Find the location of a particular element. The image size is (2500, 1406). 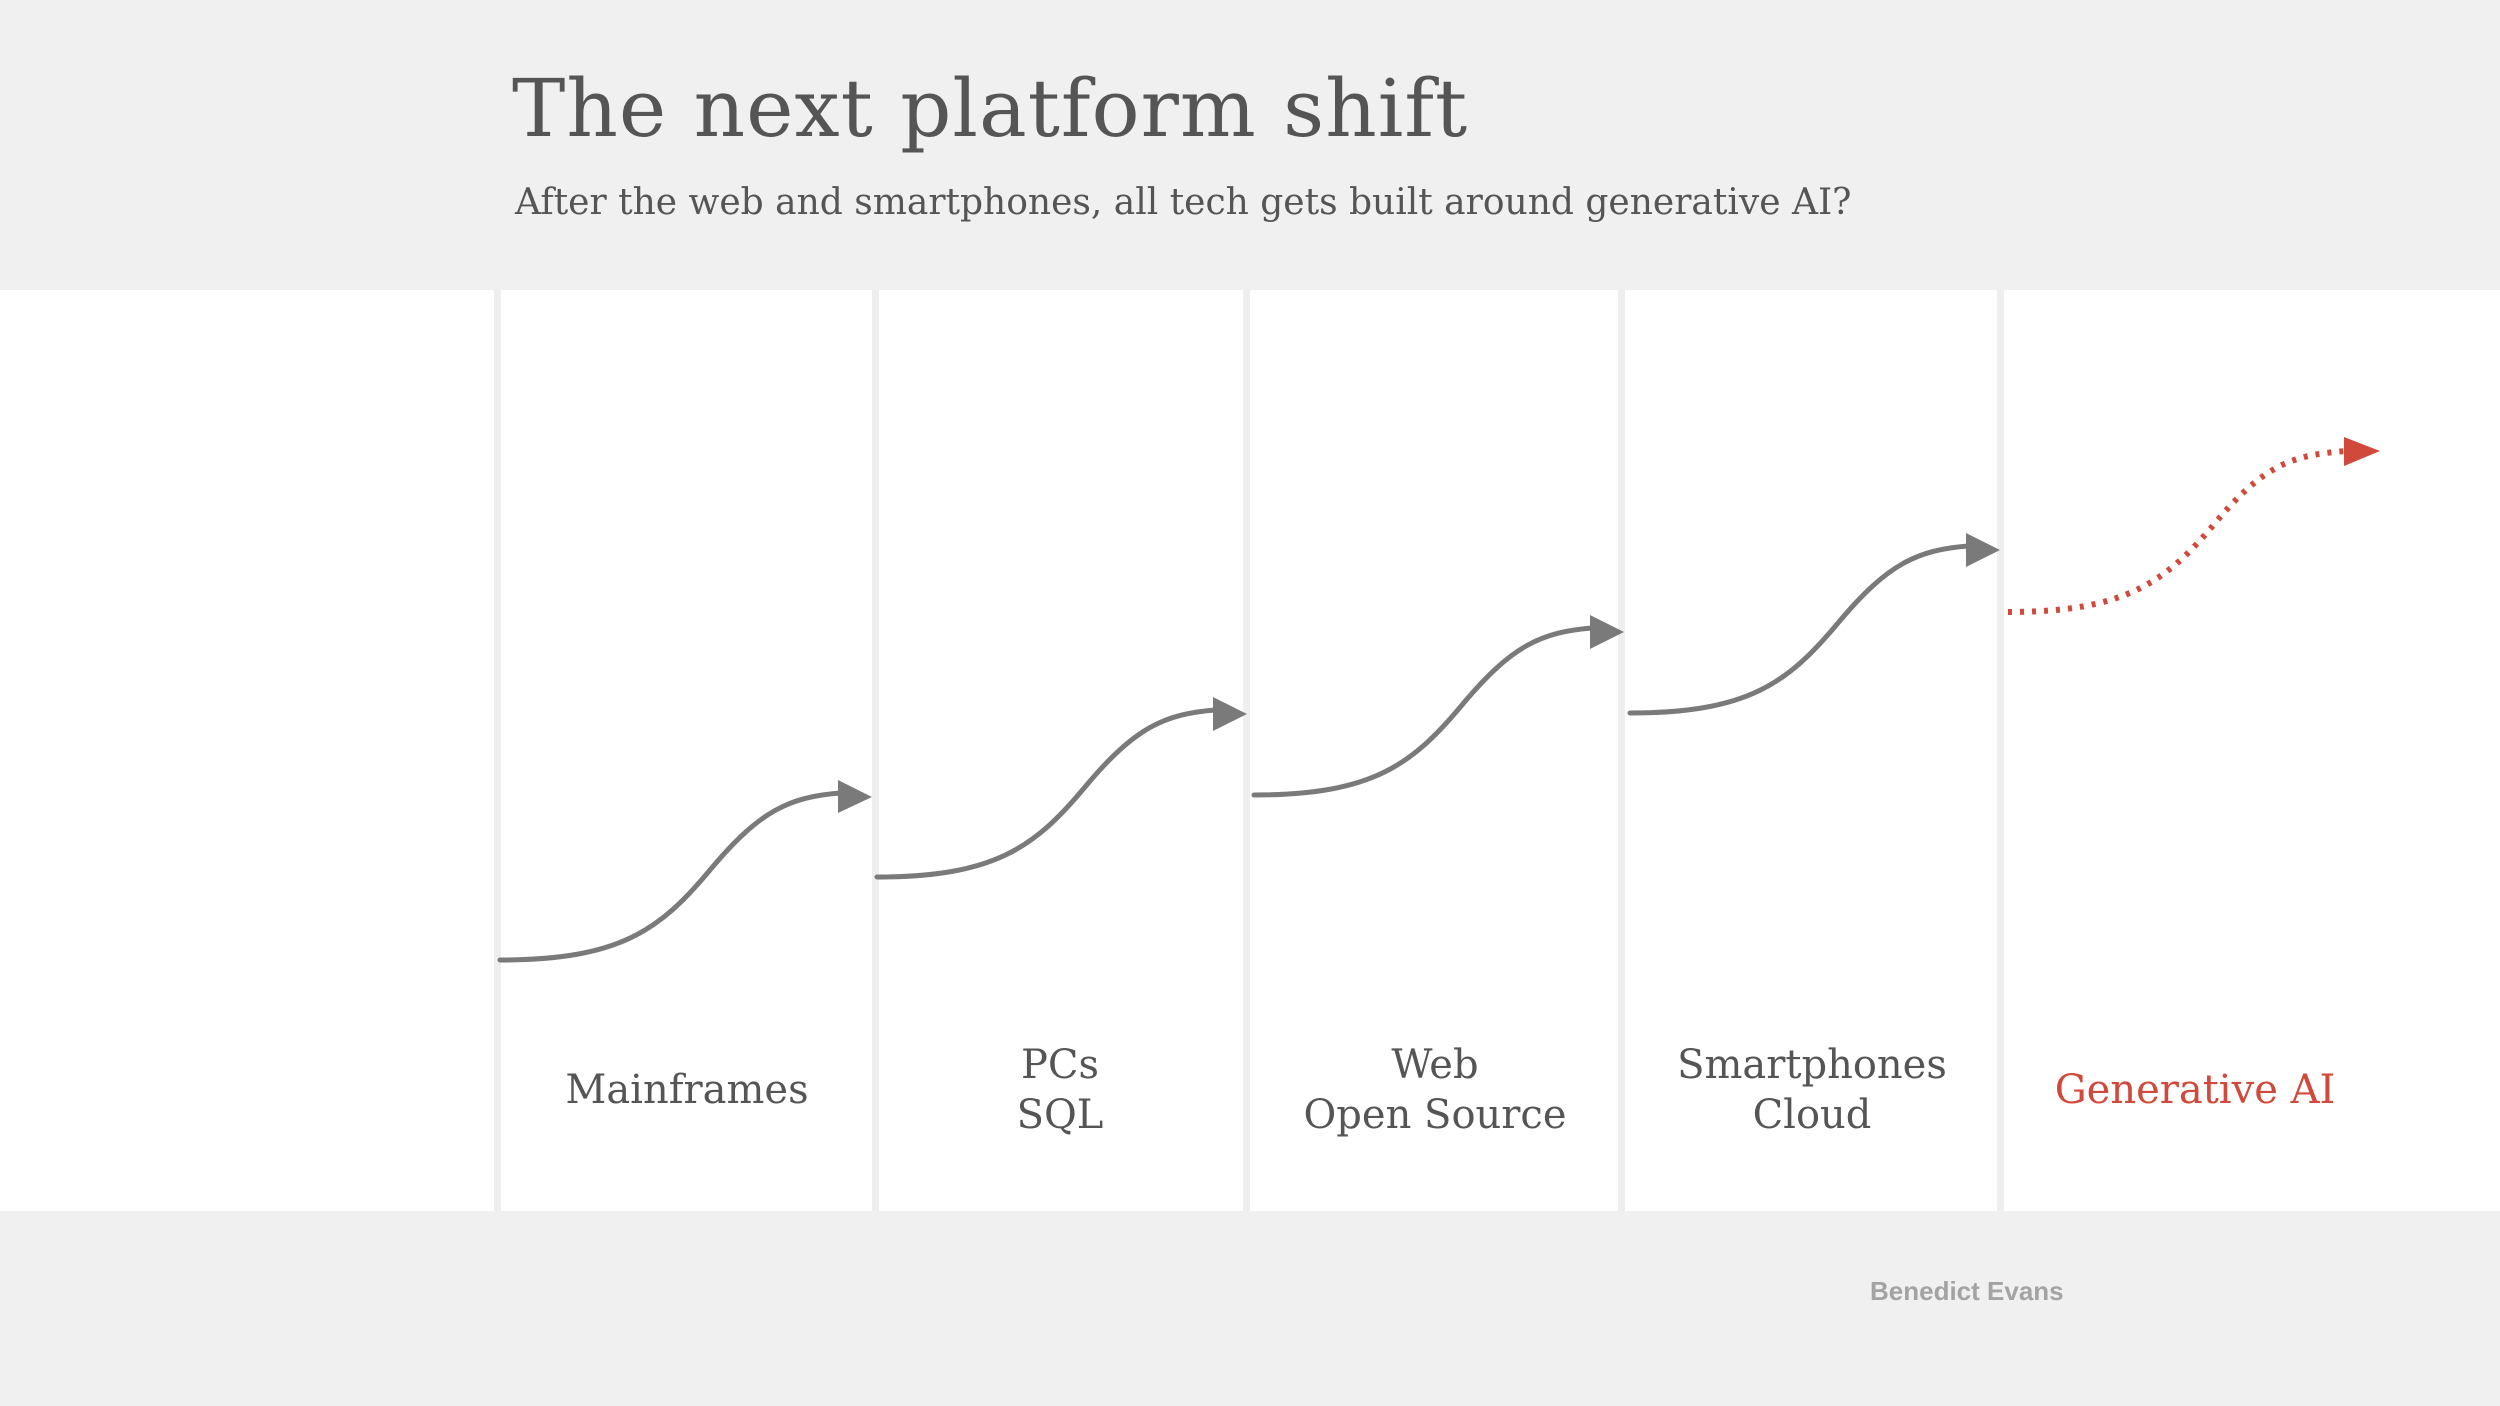

stage-label-line: Web is located at coordinates (1435, 1065).